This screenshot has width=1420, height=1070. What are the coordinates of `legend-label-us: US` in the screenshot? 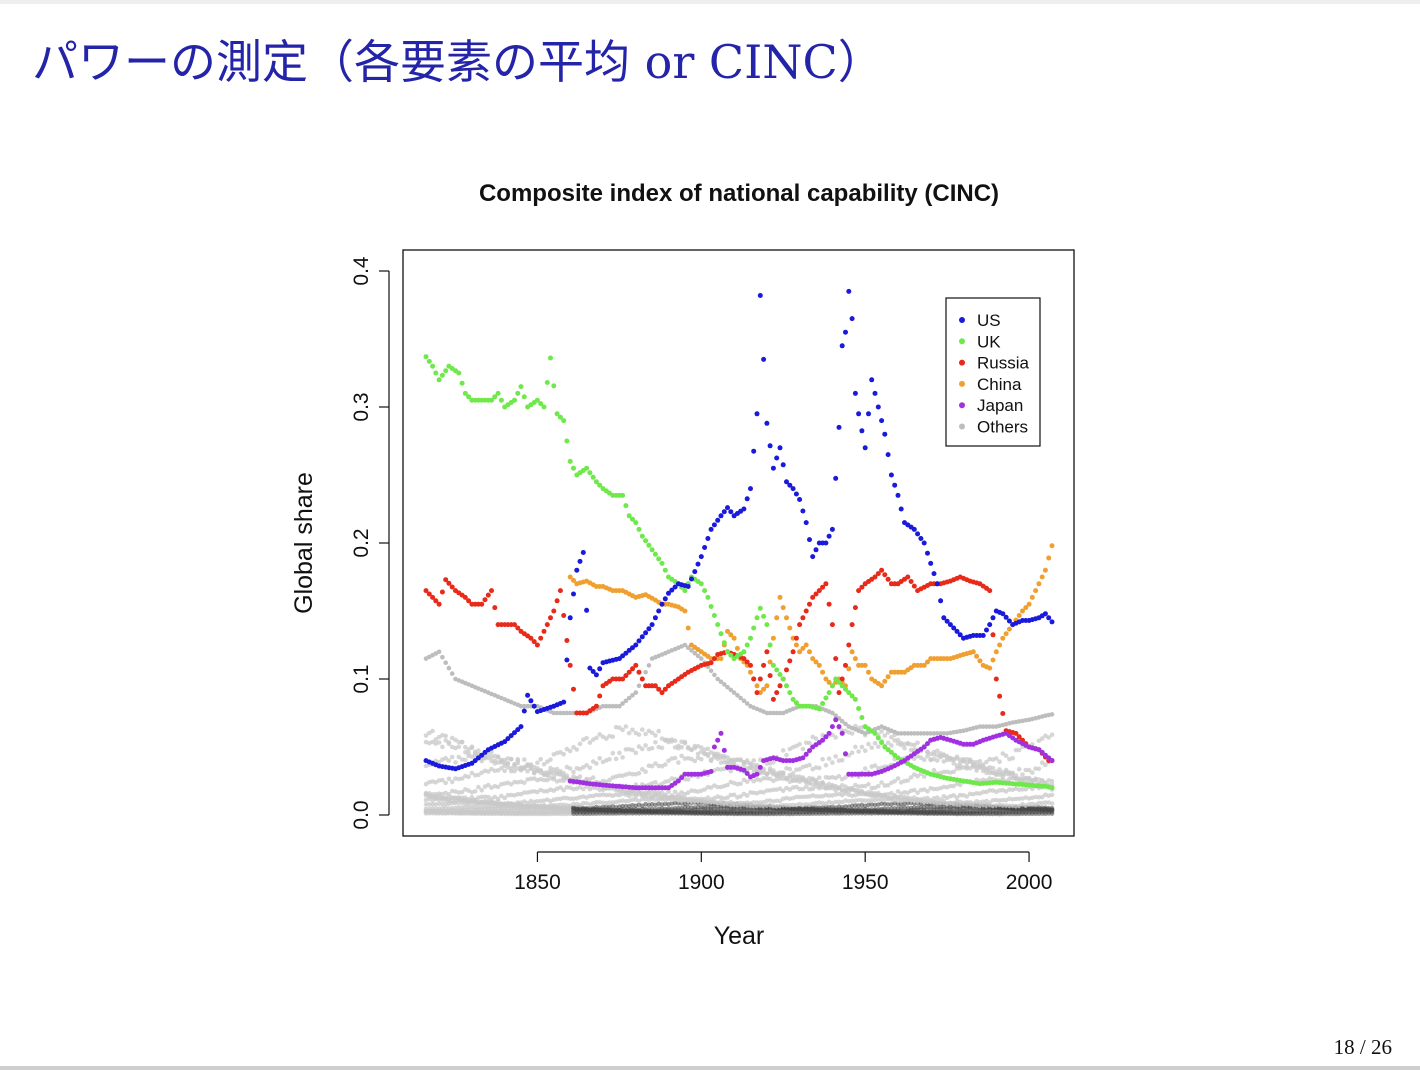 It's located at (989, 320).